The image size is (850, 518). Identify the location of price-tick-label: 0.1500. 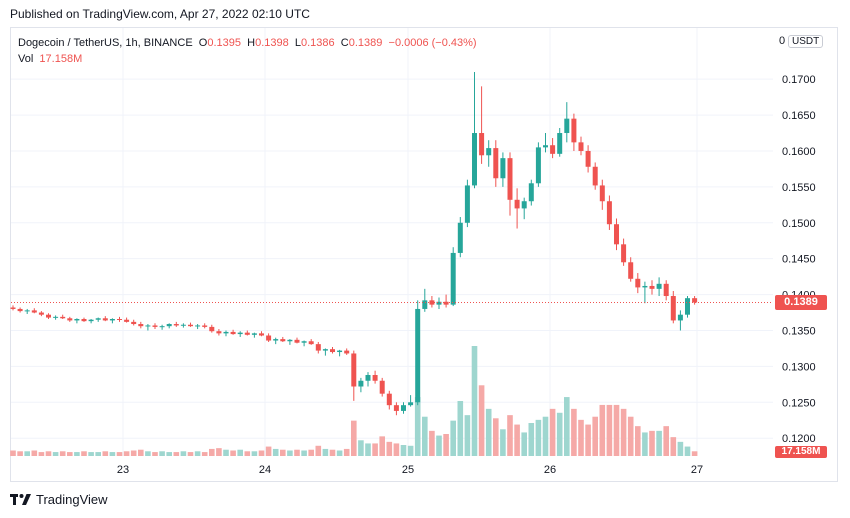
(799, 224).